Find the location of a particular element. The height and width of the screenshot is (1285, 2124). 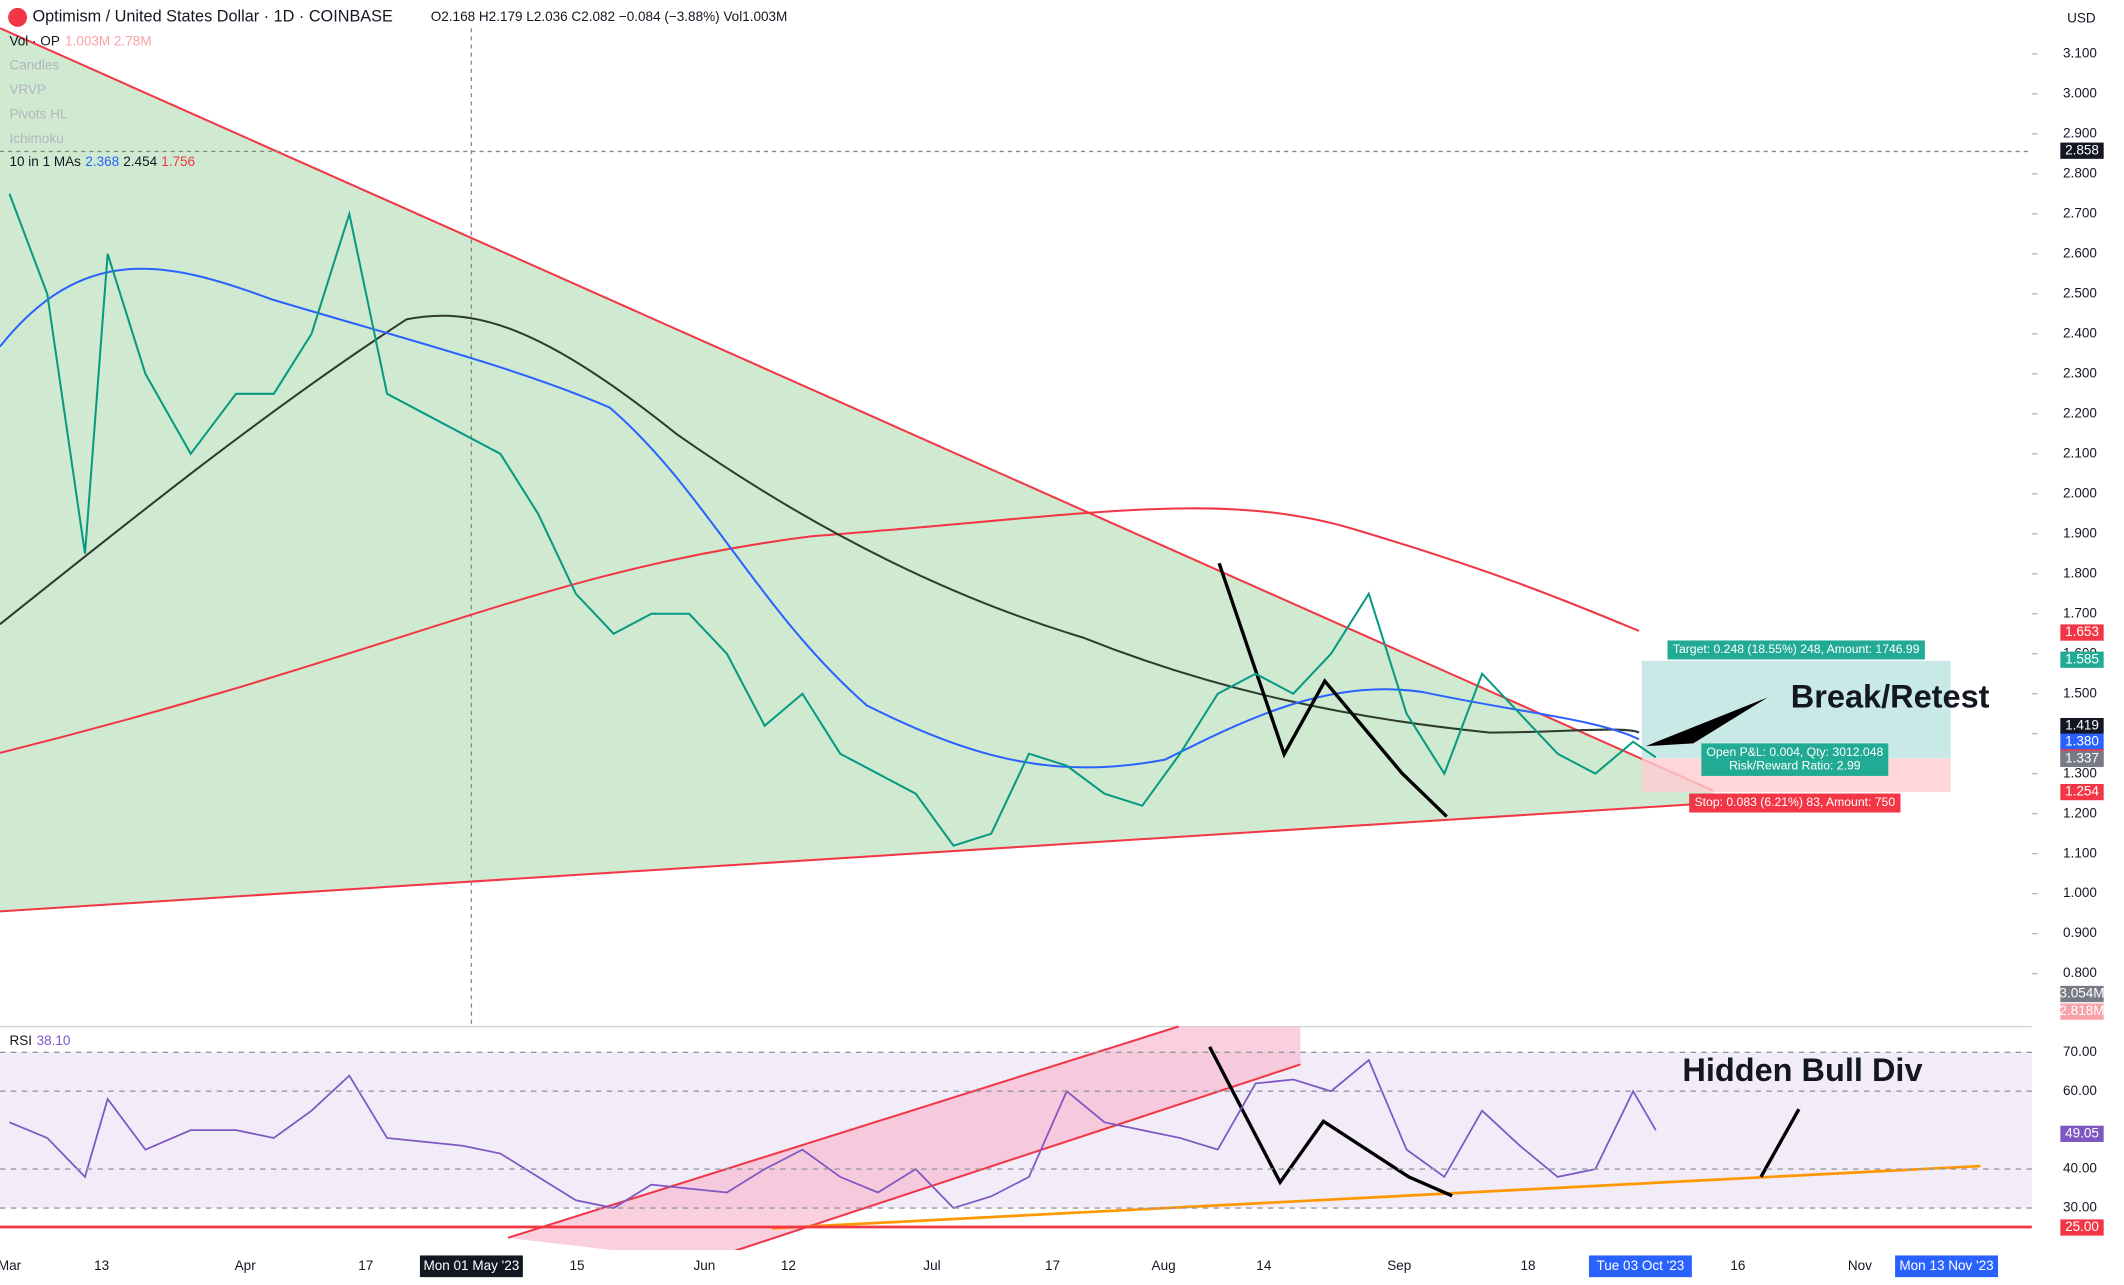

volume-badge-label: 3.054M is located at coordinates (2081, 993).